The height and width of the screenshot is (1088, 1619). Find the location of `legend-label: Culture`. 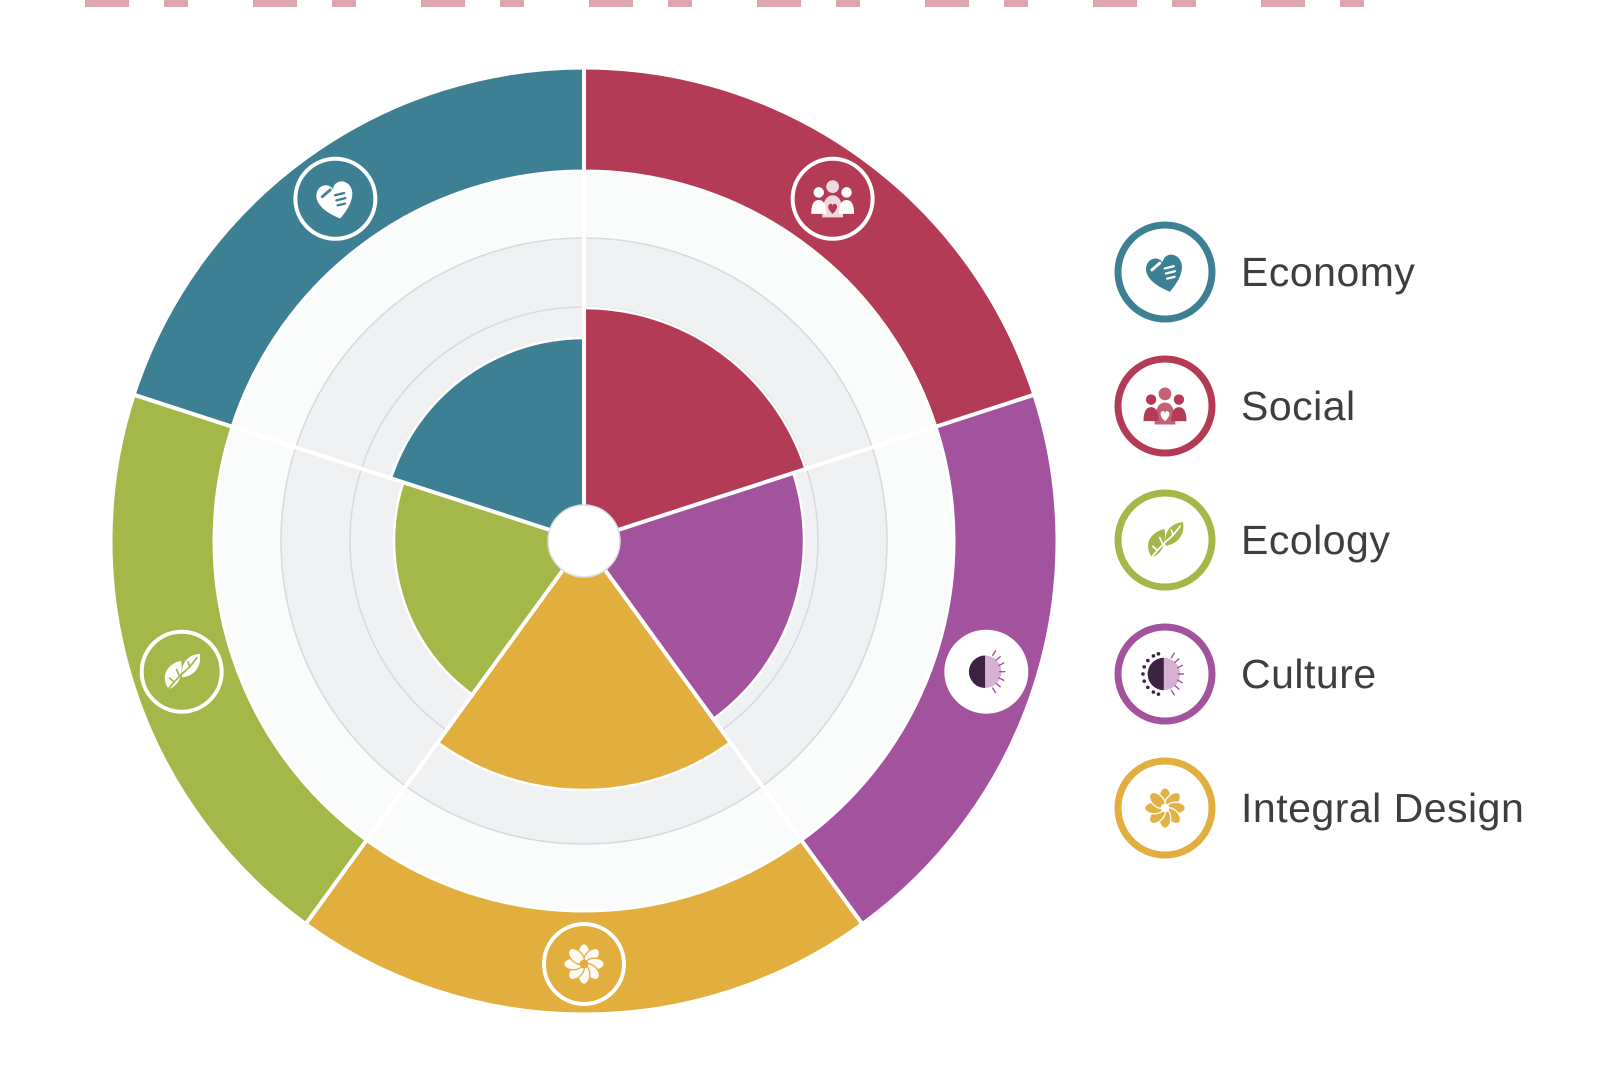

legend-label: Culture is located at coordinates (1309, 673).